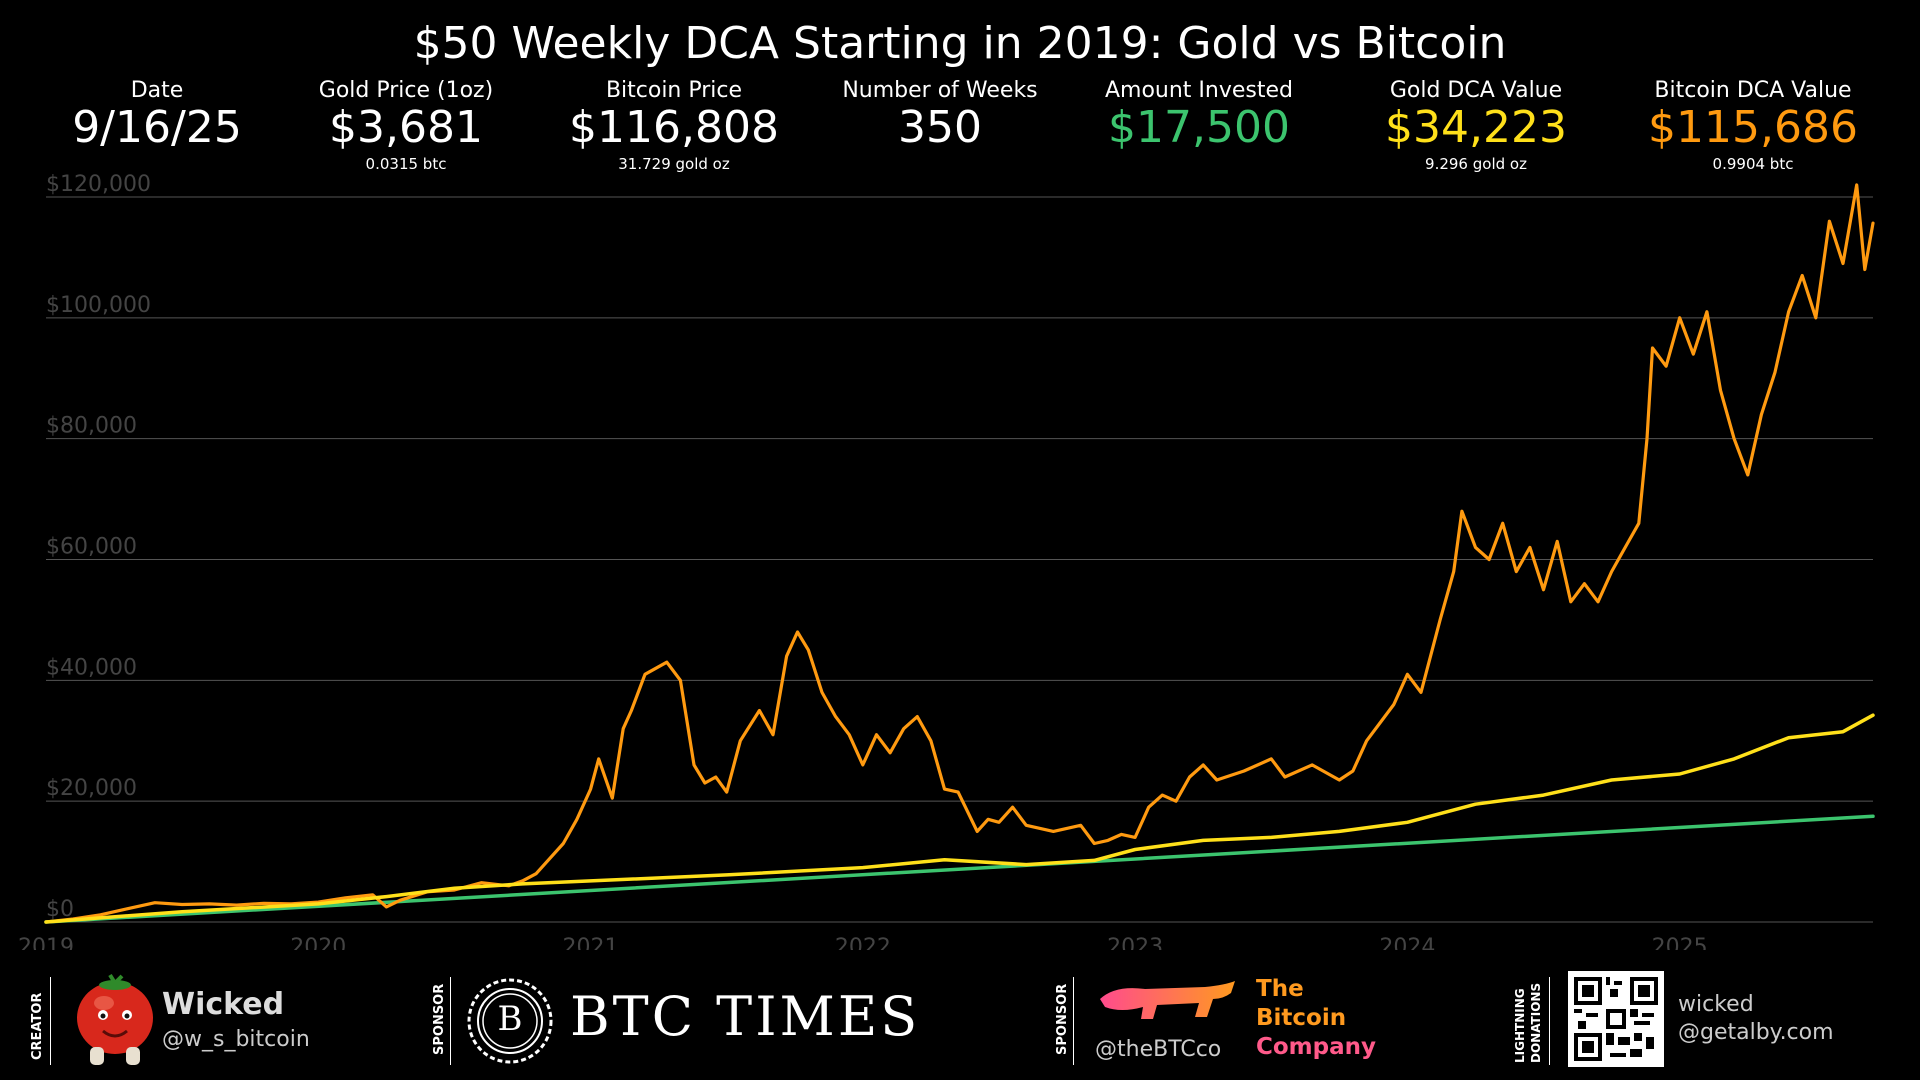  I want to click on stat-label: Bitcoin Price, so click(674, 90).